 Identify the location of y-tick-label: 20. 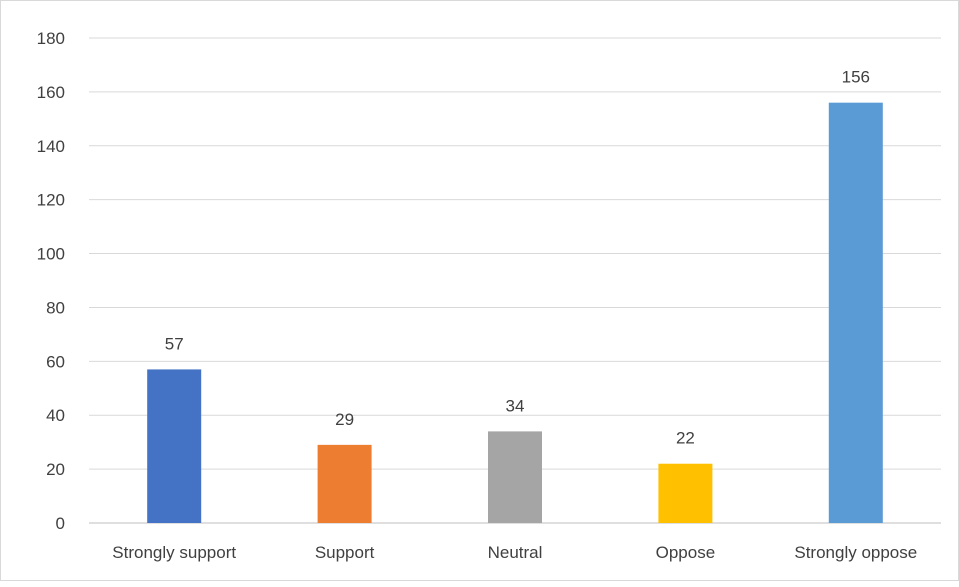
(55, 469).